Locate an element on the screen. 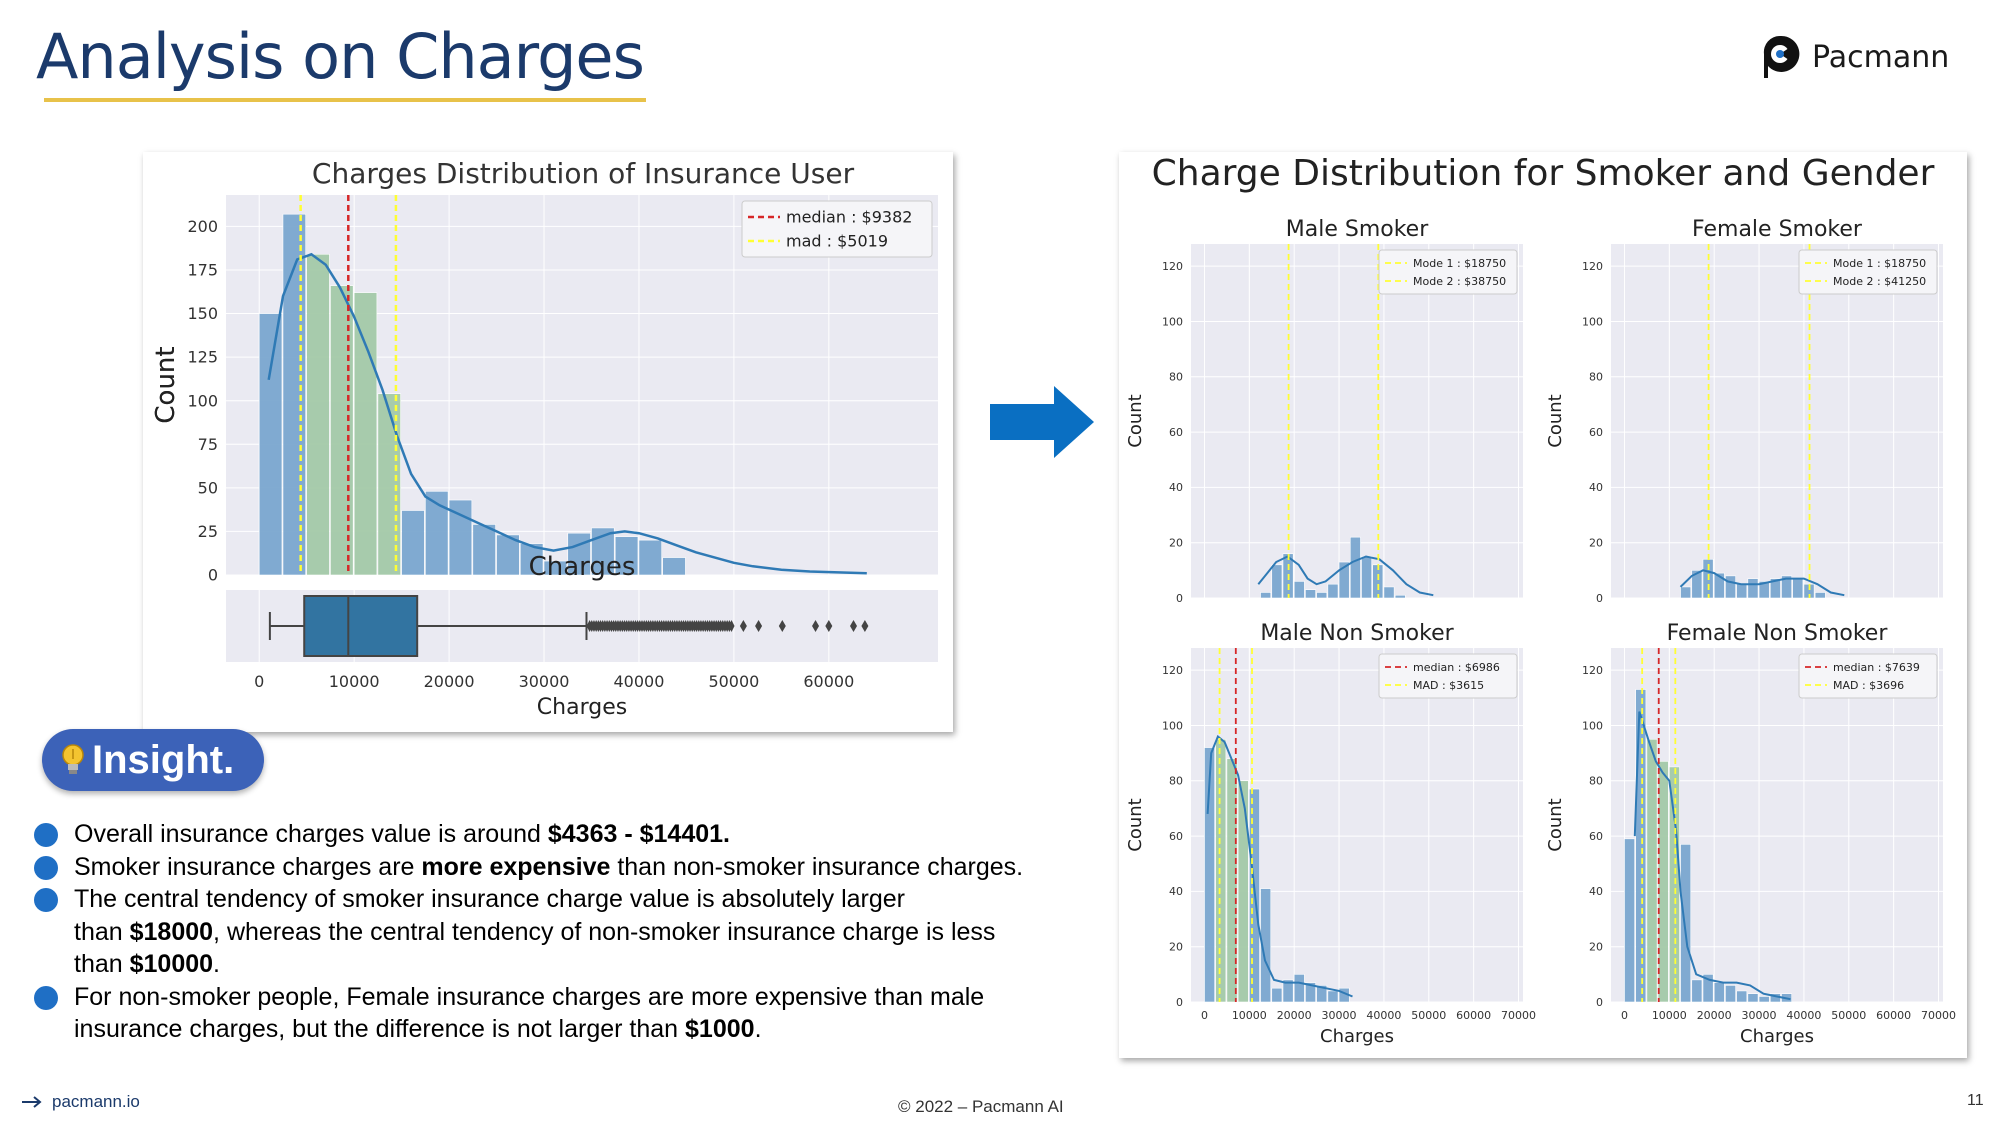 Image resolution: width=2000 pixels, height=1125 pixels. x-tick-label: 0 is located at coordinates (259, 681).